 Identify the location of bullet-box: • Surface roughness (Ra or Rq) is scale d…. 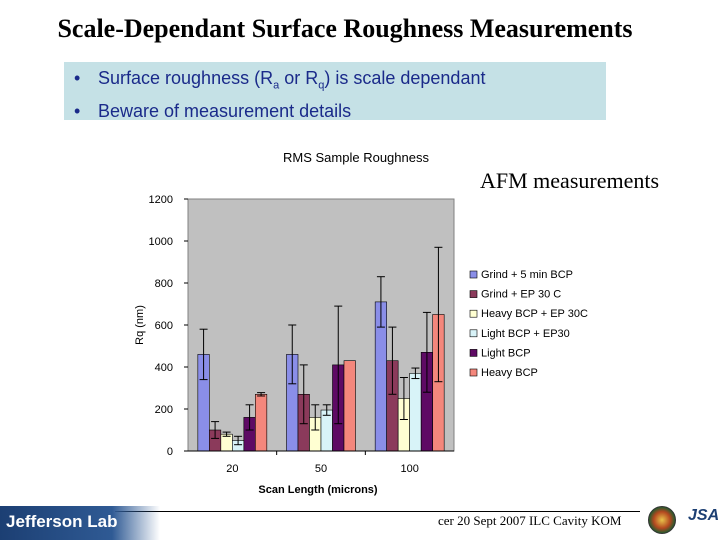
(335, 91).